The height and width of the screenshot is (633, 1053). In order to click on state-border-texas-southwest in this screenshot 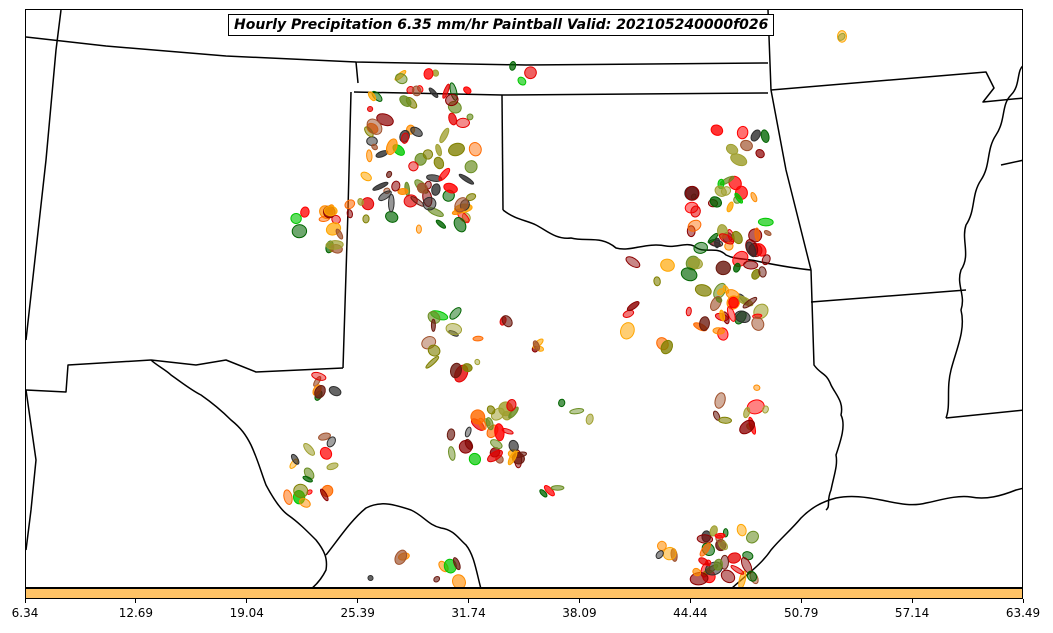, I will do `click(247, 366)`.